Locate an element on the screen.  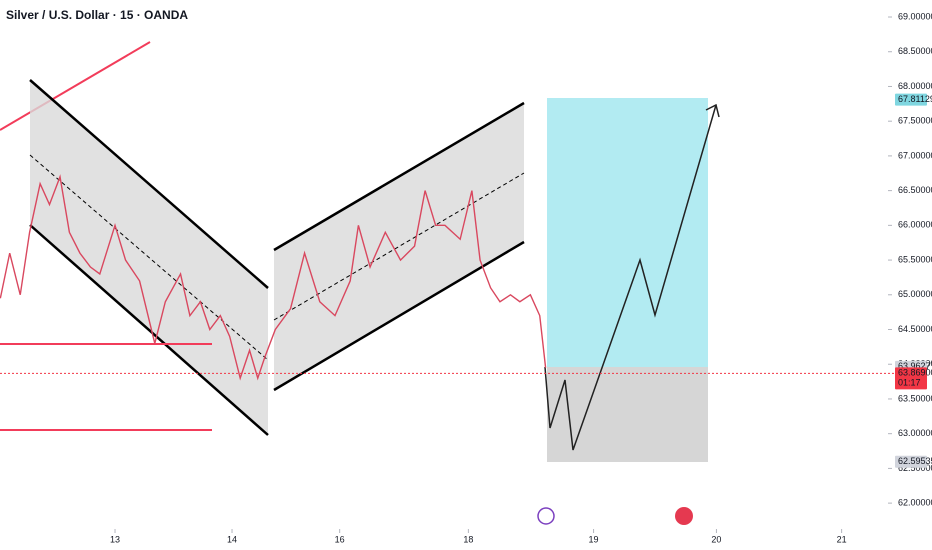
y-tick-label: 65.00000 is located at coordinates (915, 294).